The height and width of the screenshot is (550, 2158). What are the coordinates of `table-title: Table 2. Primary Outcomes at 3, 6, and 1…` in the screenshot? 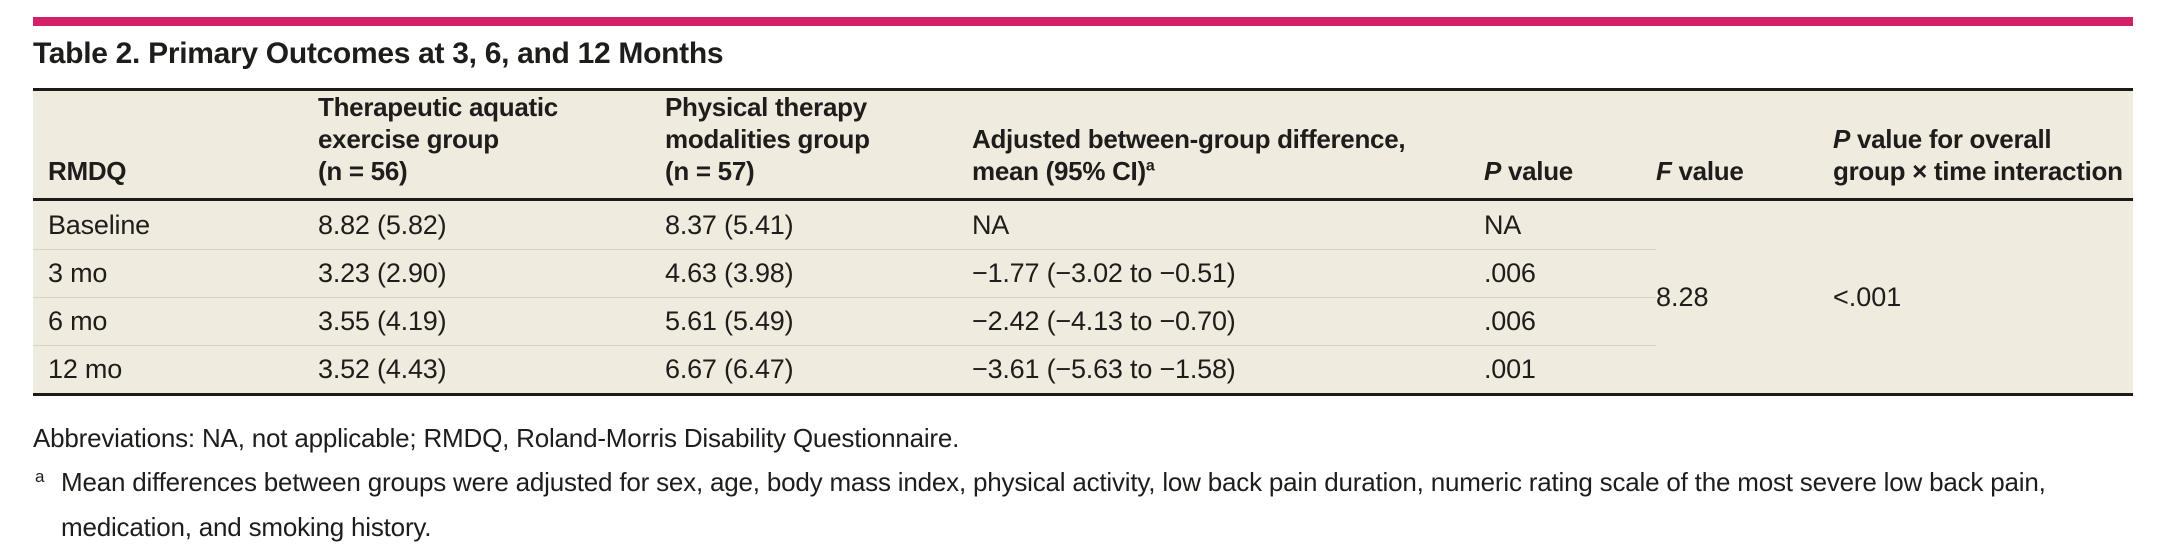 It's located at (378, 53).